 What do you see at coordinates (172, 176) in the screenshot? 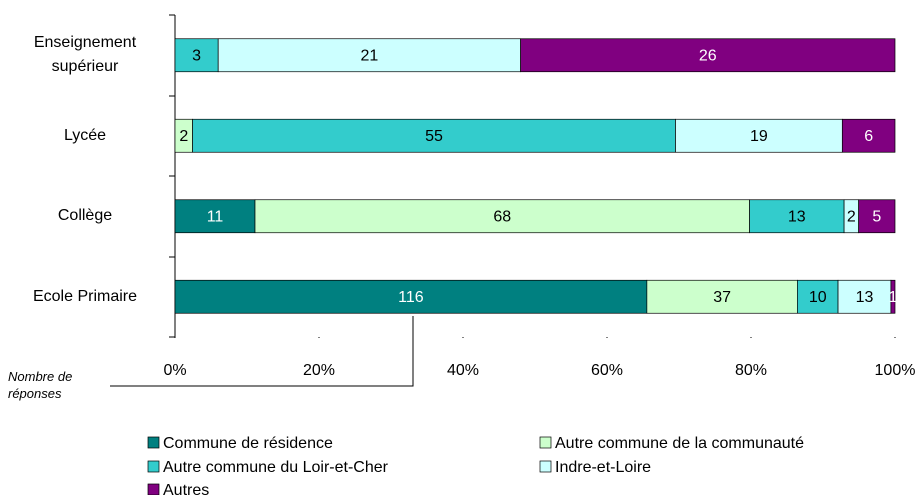
I see `y-axis-ticks` at bounding box center [172, 176].